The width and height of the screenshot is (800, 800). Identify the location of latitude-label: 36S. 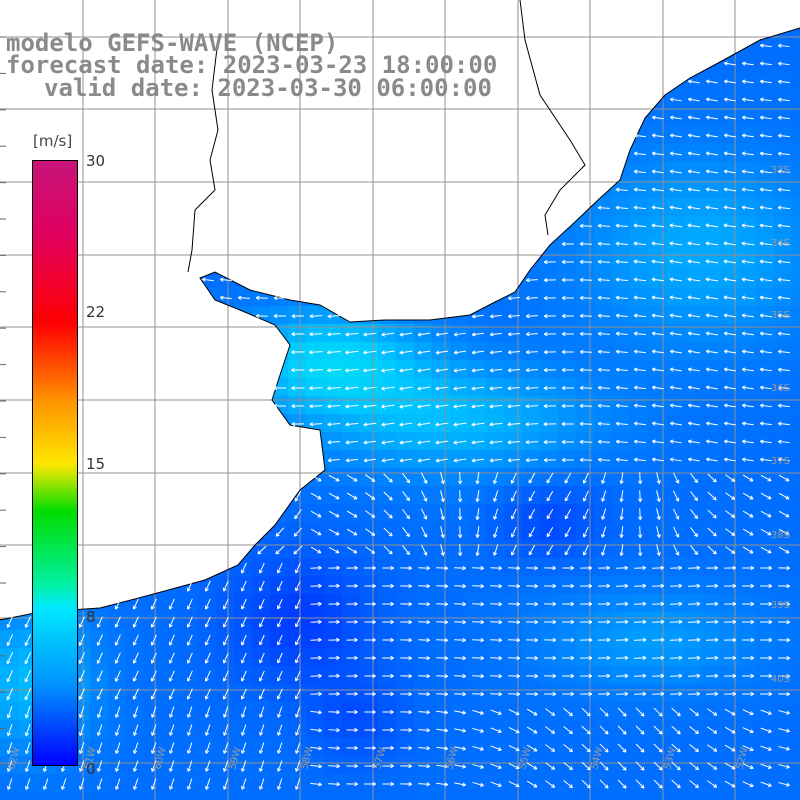
(780, 388).